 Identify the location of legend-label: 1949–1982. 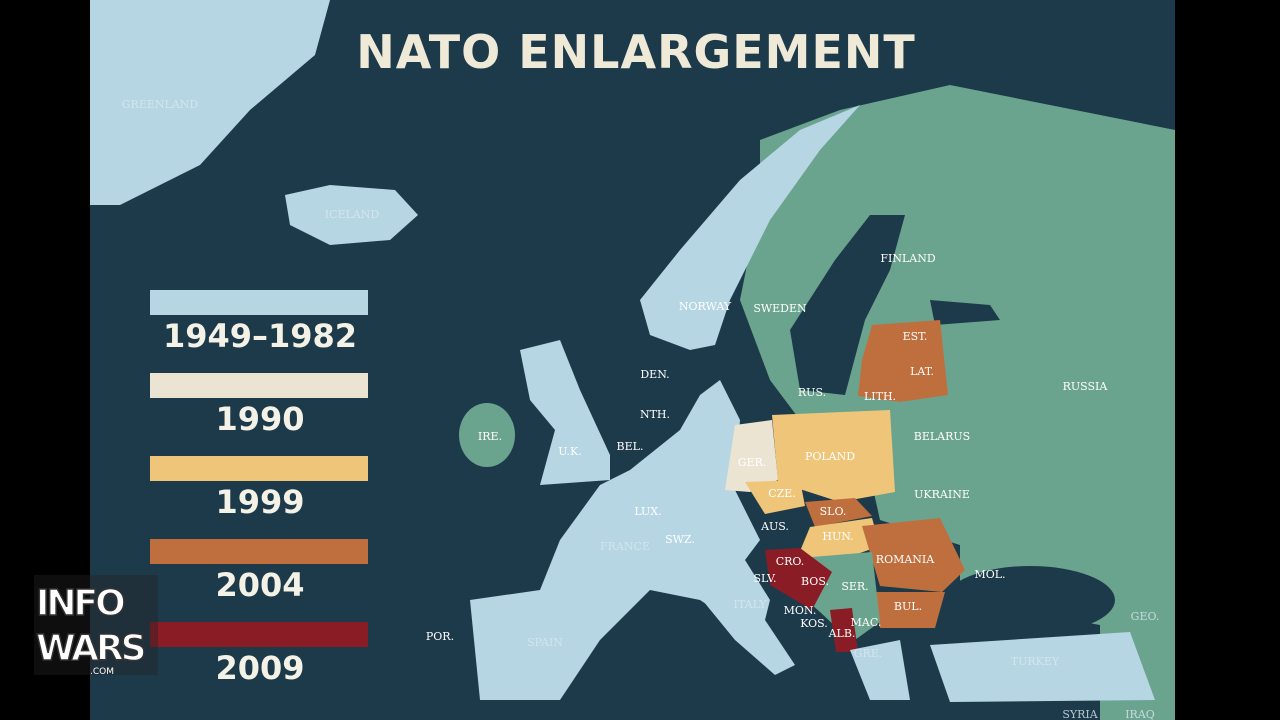
(260, 336).